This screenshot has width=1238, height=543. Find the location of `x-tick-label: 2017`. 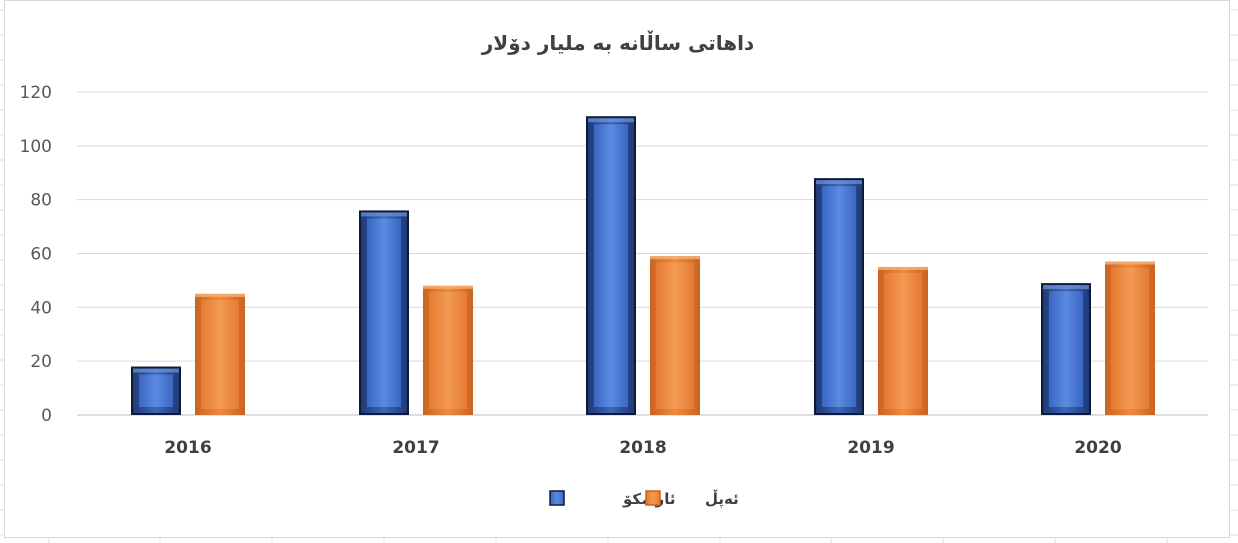

x-tick-label: 2017 is located at coordinates (415, 448).